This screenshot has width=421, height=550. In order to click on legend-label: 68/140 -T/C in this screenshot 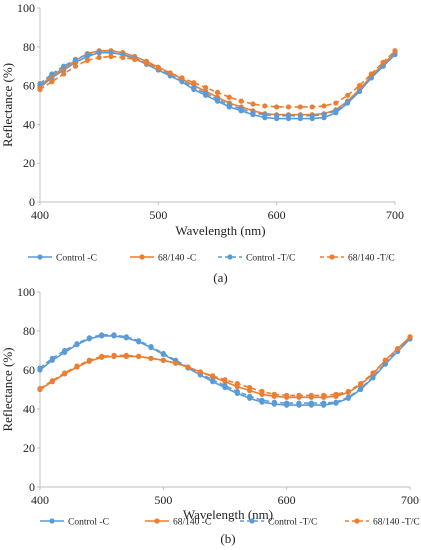, I will do `click(396, 523)`.